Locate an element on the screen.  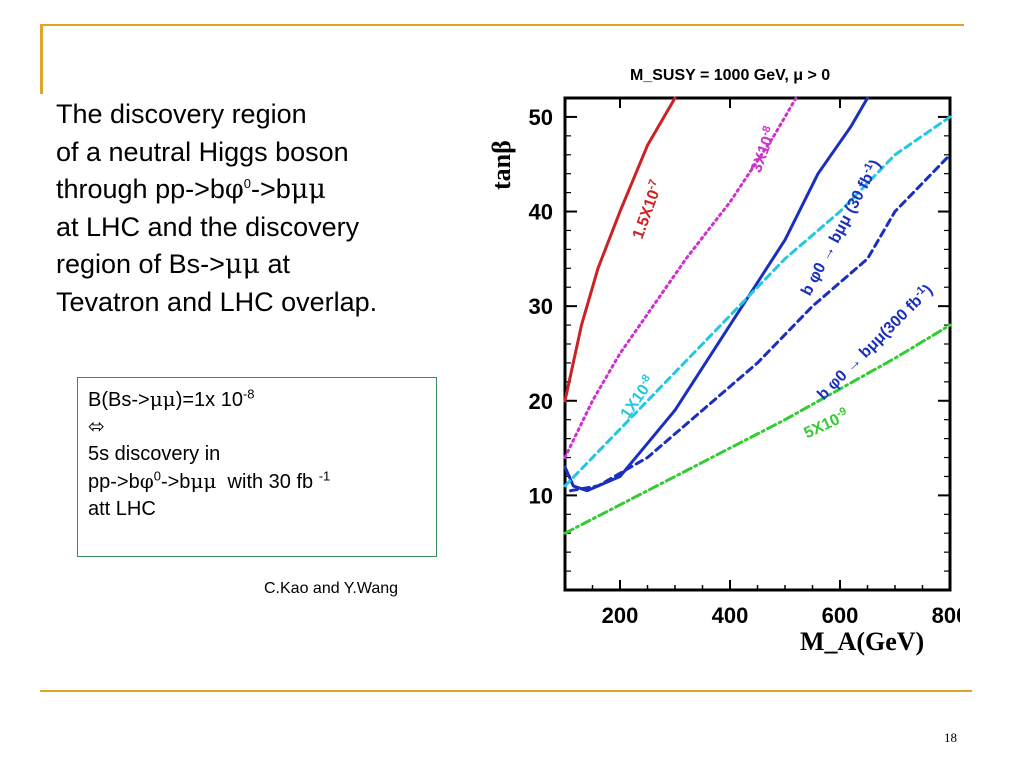
main-line: through pp->bφ0->bμμ is located at coordinates (191, 189).